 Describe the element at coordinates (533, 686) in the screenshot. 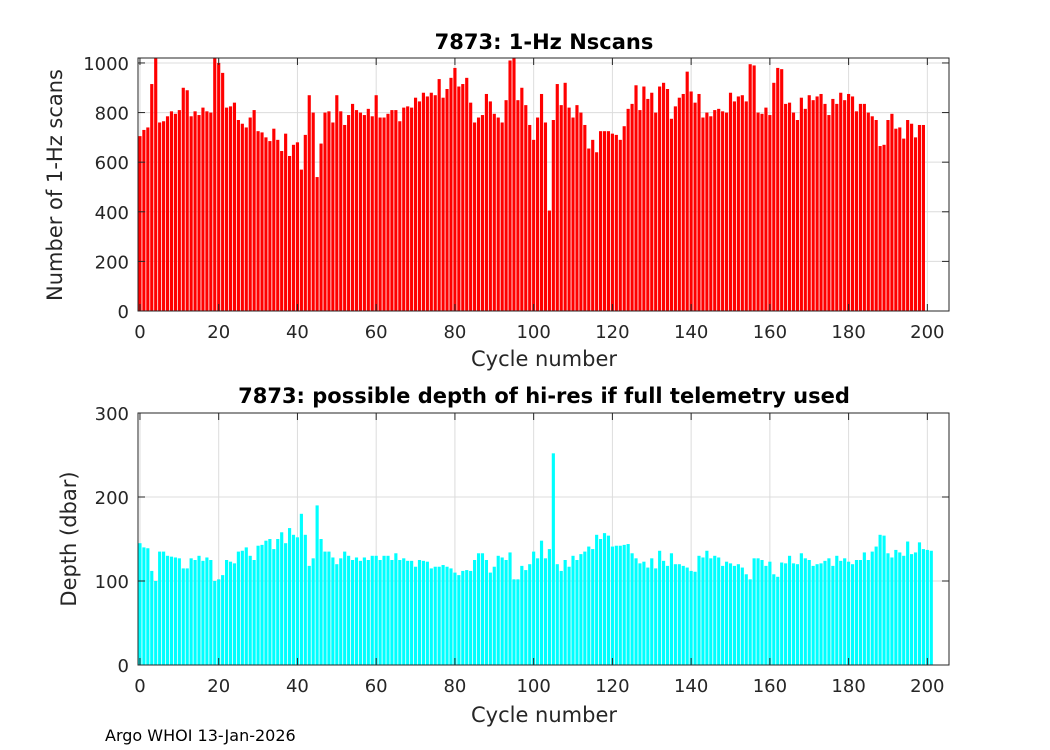

I see `depth-x-tick-label: 100` at that location.